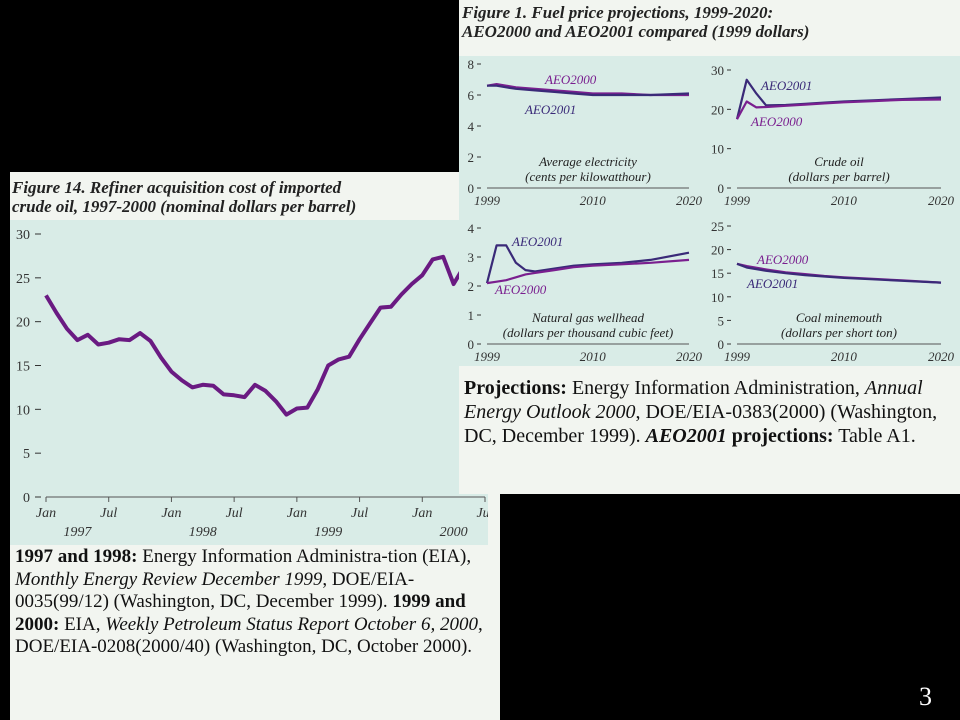 This screenshot has height=720, width=960. I want to click on fig14-y-tick-label: 30, so click(23, 235).